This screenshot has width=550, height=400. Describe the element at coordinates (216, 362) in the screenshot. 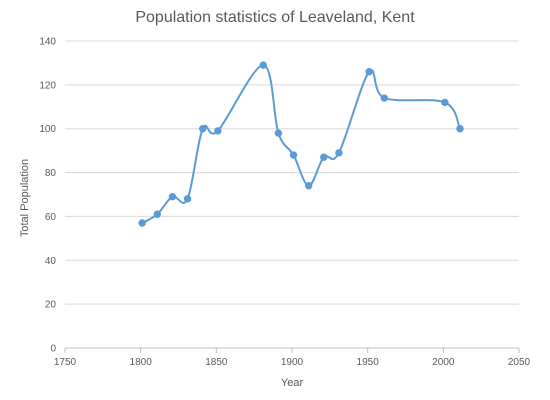

I see `x-tick-label: 1850` at that location.